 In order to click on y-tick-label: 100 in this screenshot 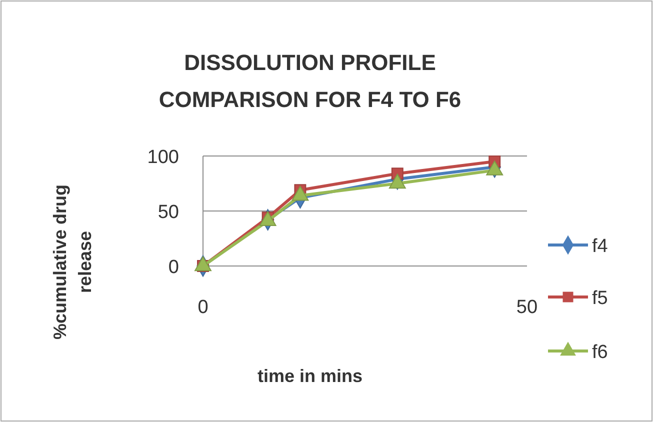, I will do `click(163, 157)`.